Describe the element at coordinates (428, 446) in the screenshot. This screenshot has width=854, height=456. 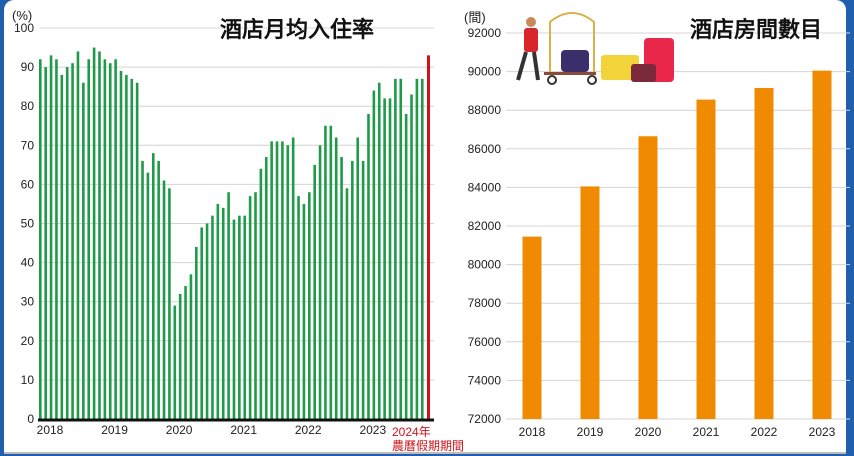
I see `highlight-sublabel: 農曆假期期間` at that location.